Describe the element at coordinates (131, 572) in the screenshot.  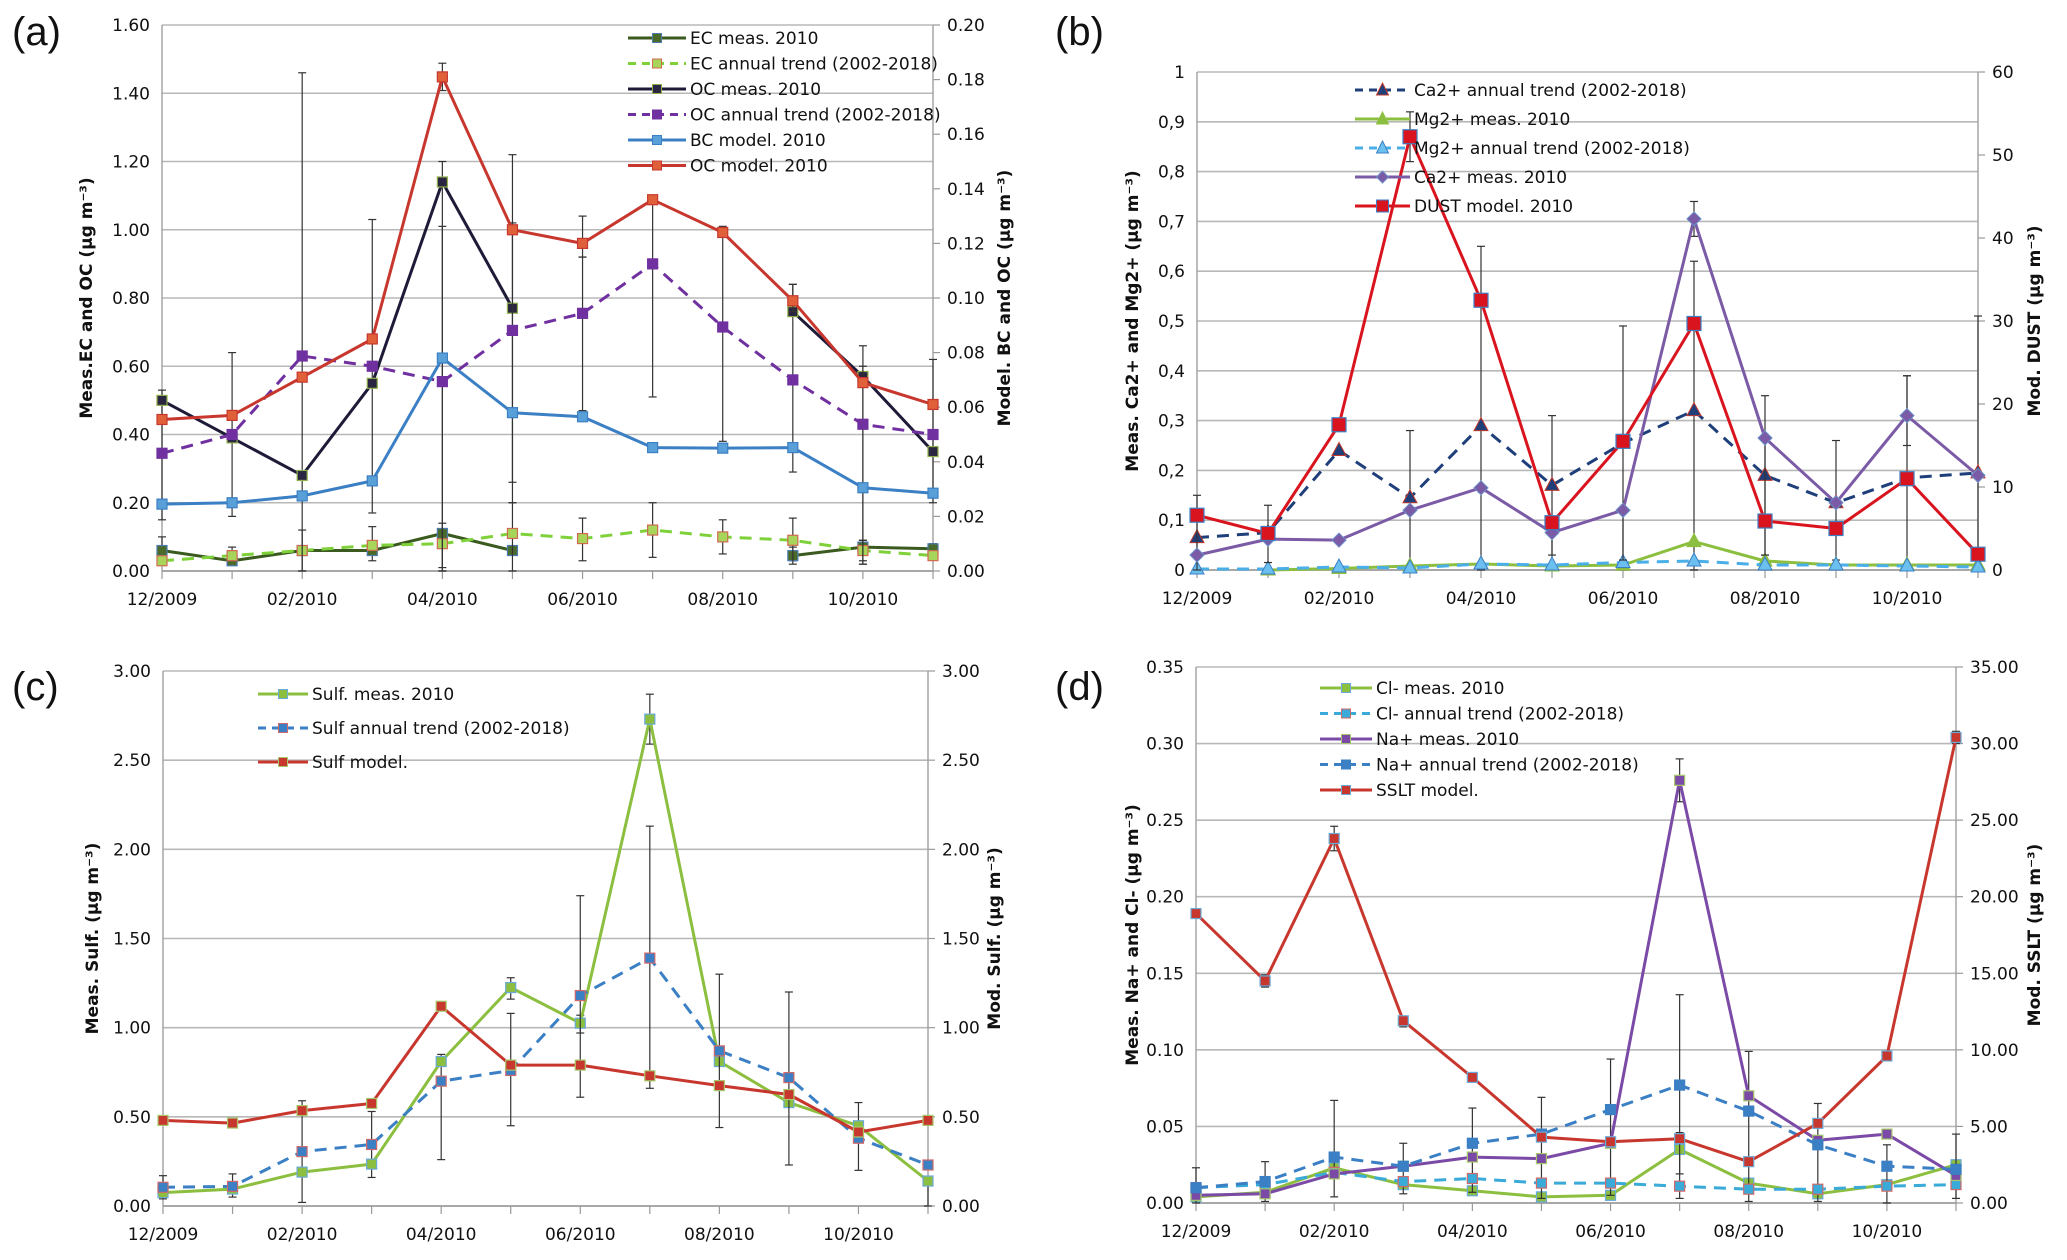
I see `y-tick-label: 0.00` at that location.